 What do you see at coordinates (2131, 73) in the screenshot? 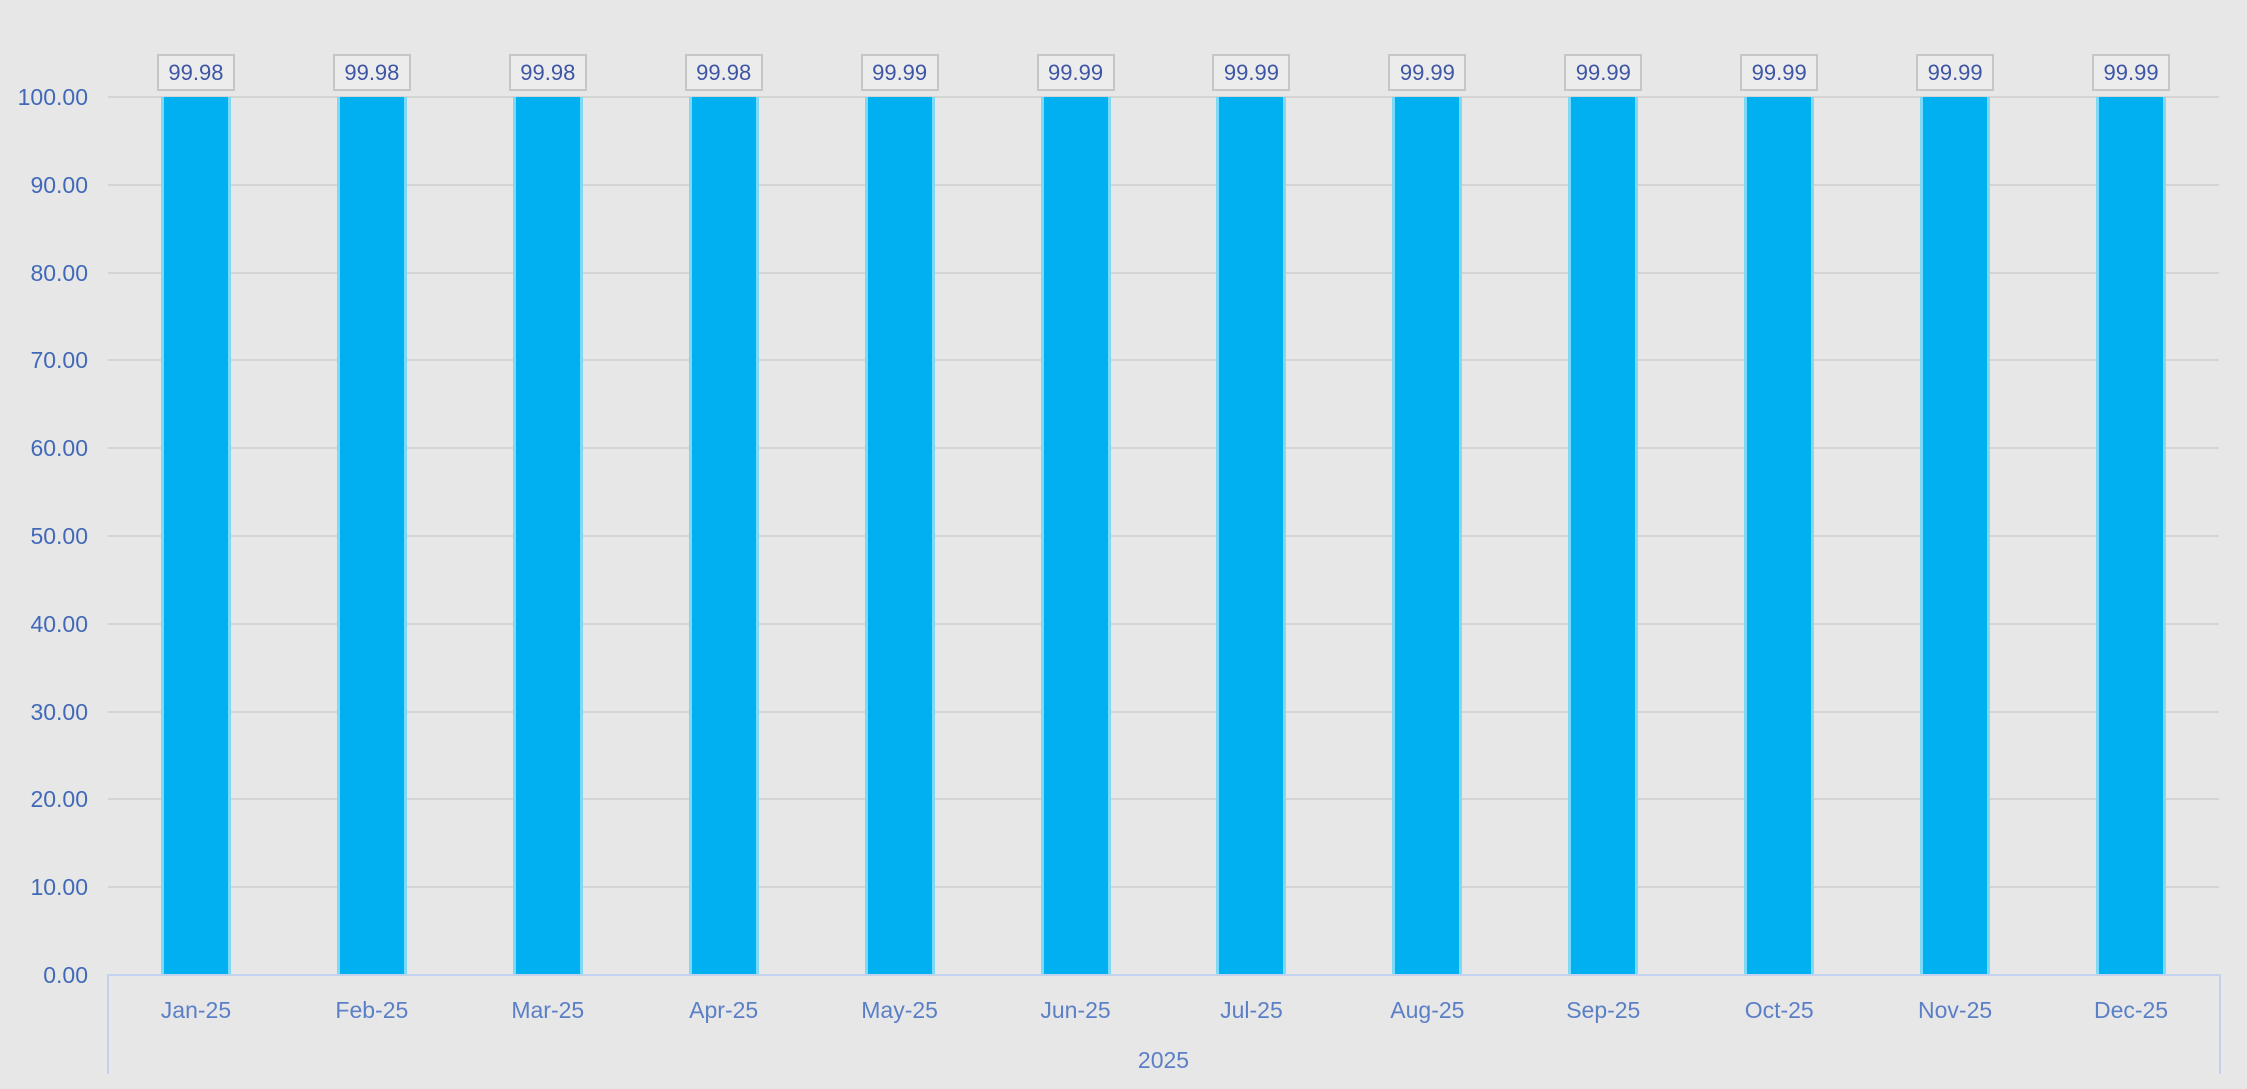
I see `data-label-Dec-25: 99.99` at bounding box center [2131, 73].